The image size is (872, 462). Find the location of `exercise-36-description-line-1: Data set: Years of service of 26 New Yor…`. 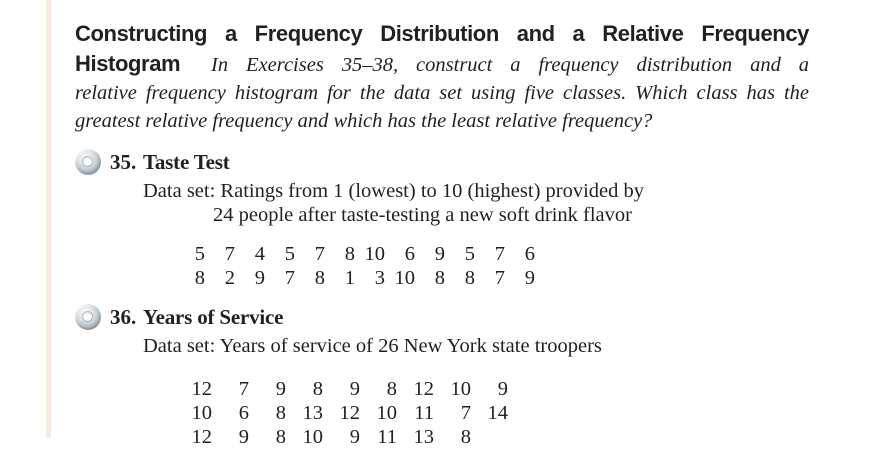

exercise-36-description-line-1: Data set: Years of service of 26 New Yor… is located at coordinates (372, 346).